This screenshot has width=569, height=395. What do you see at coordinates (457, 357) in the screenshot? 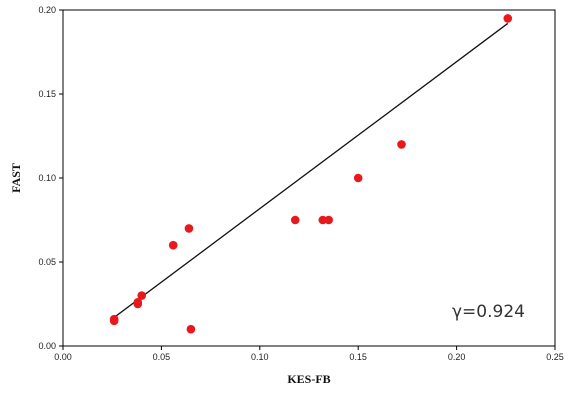
I see `x-tick-label: 0.20` at bounding box center [457, 357].